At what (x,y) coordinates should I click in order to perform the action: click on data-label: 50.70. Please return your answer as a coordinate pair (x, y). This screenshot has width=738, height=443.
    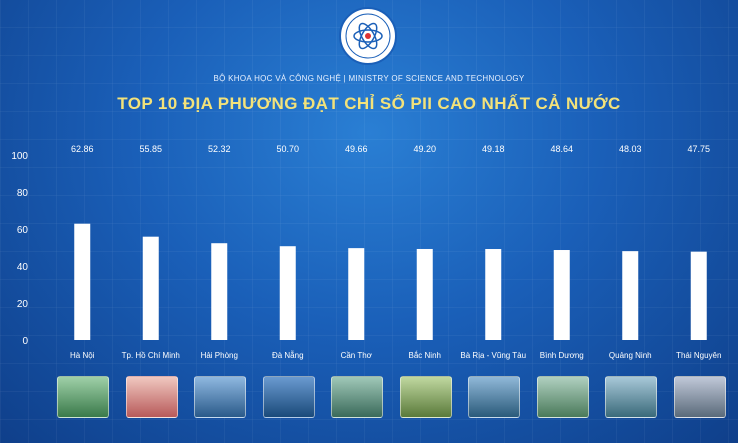
    Looking at the image, I should click on (287, 149).